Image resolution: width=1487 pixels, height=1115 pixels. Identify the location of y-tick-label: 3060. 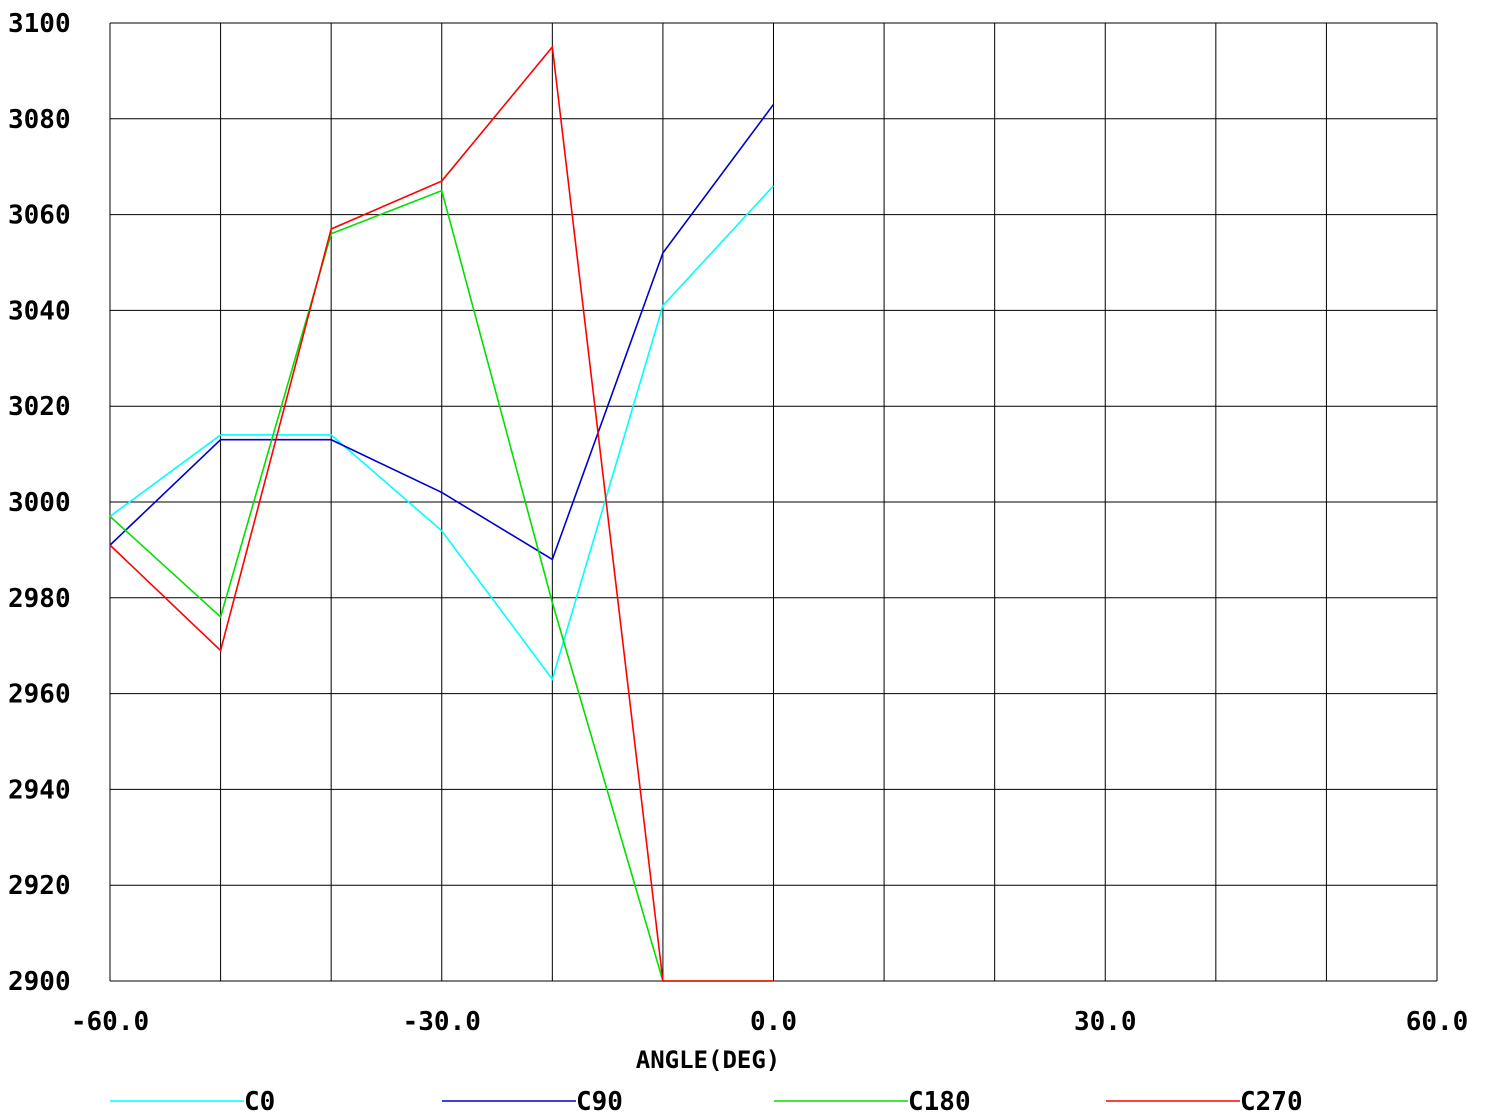
(39, 216).